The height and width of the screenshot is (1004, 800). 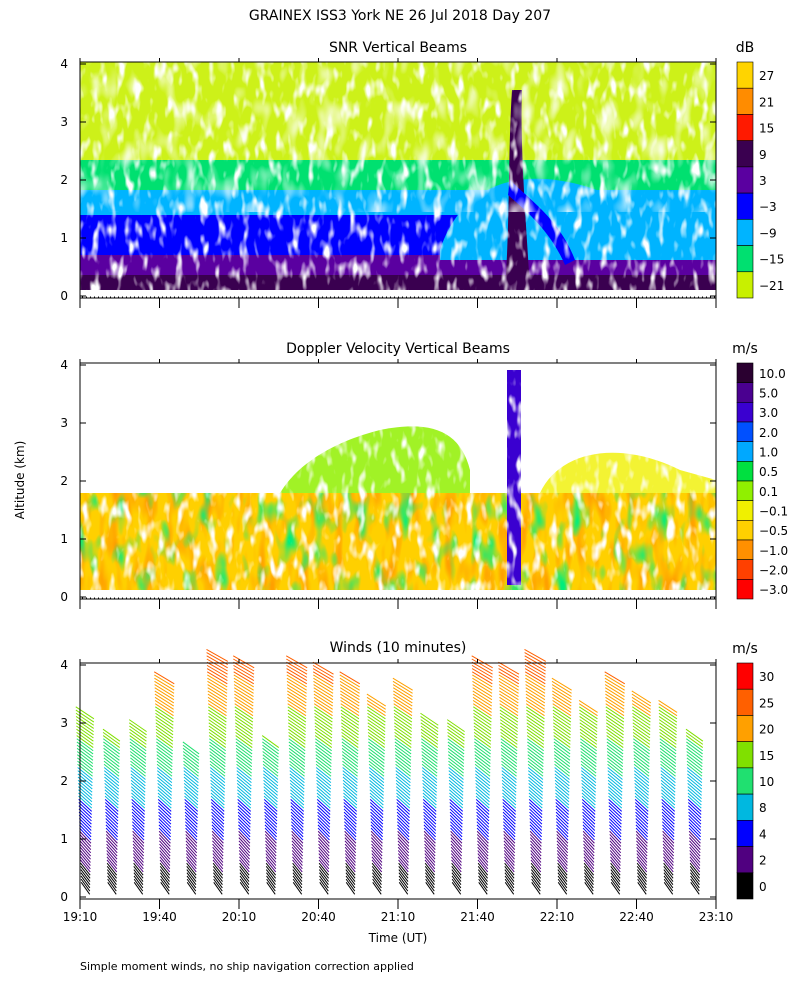 What do you see at coordinates (773, 571) in the screenshot?
I see `colorbar-label: −2.0` at bounding box center [773, 571].